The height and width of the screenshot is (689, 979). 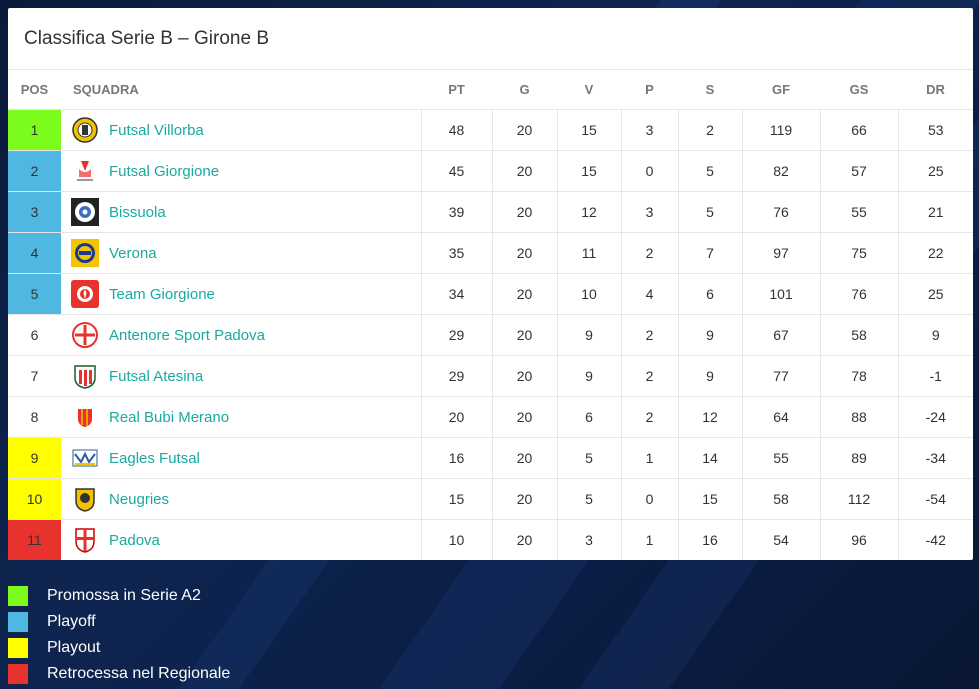 I want to click on position-cell: 5, so click(x=34, y=294).